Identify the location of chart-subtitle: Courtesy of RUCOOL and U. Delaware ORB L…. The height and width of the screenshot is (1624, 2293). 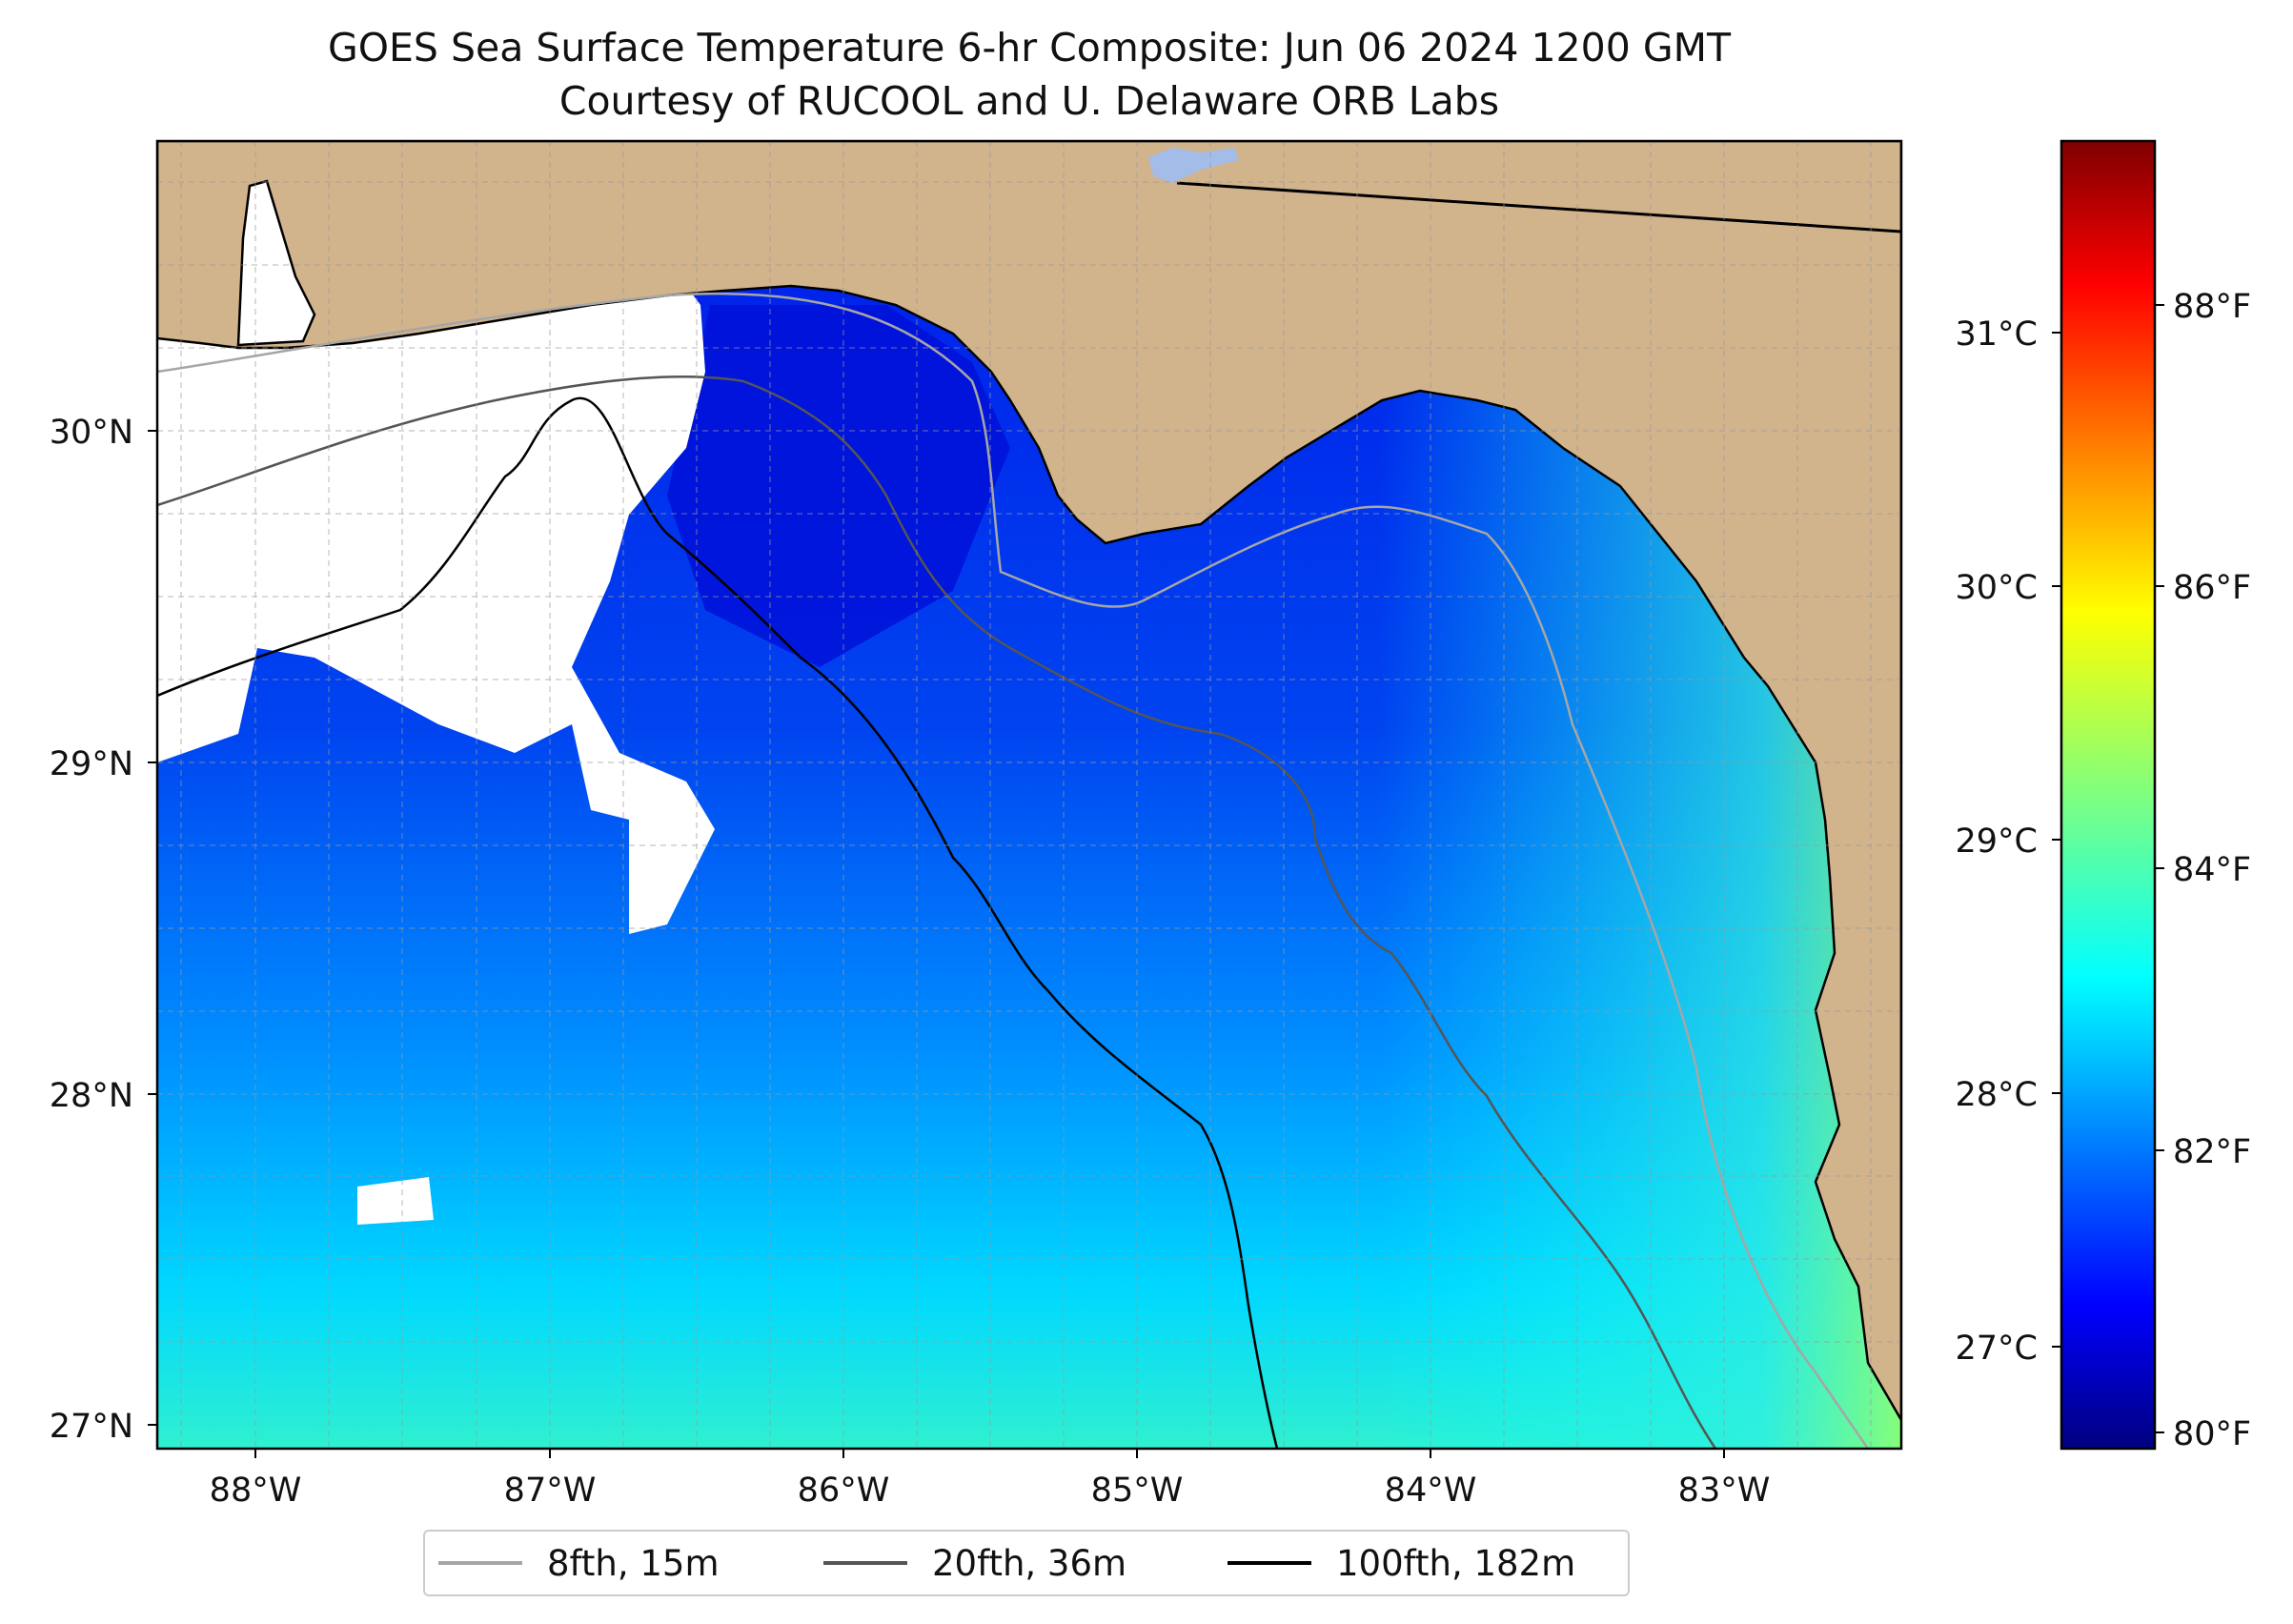
(1029, 101).